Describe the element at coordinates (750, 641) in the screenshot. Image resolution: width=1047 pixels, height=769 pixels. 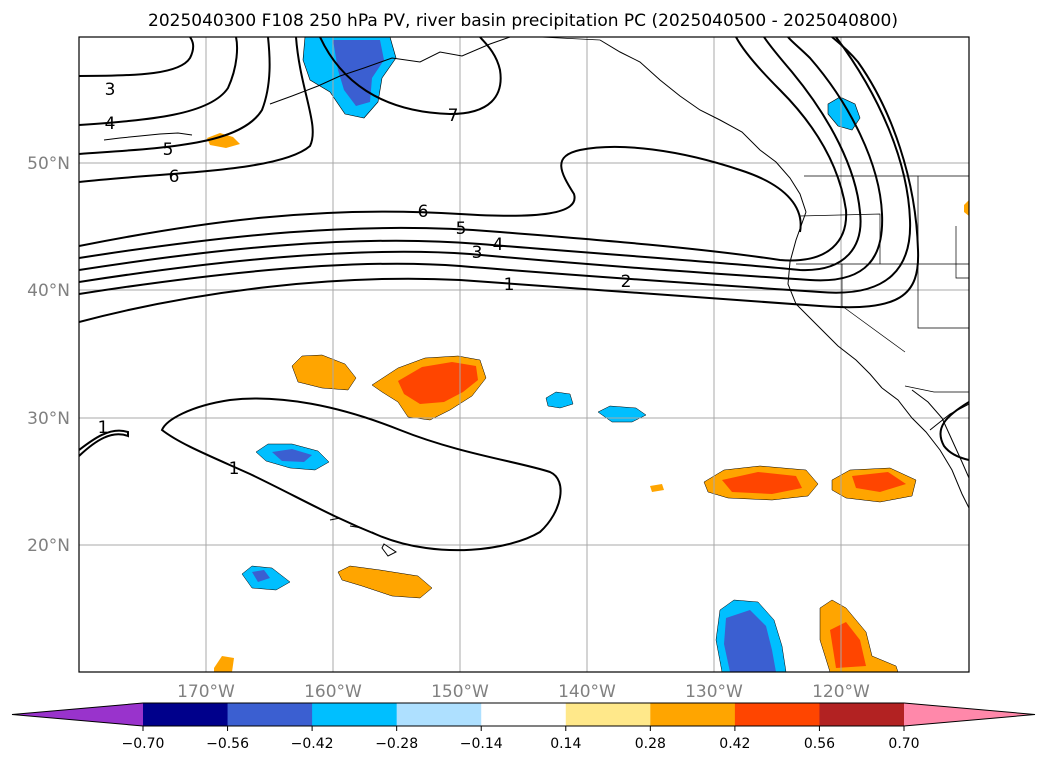
I see `neg-strong-anomaly-bottom` at that location.